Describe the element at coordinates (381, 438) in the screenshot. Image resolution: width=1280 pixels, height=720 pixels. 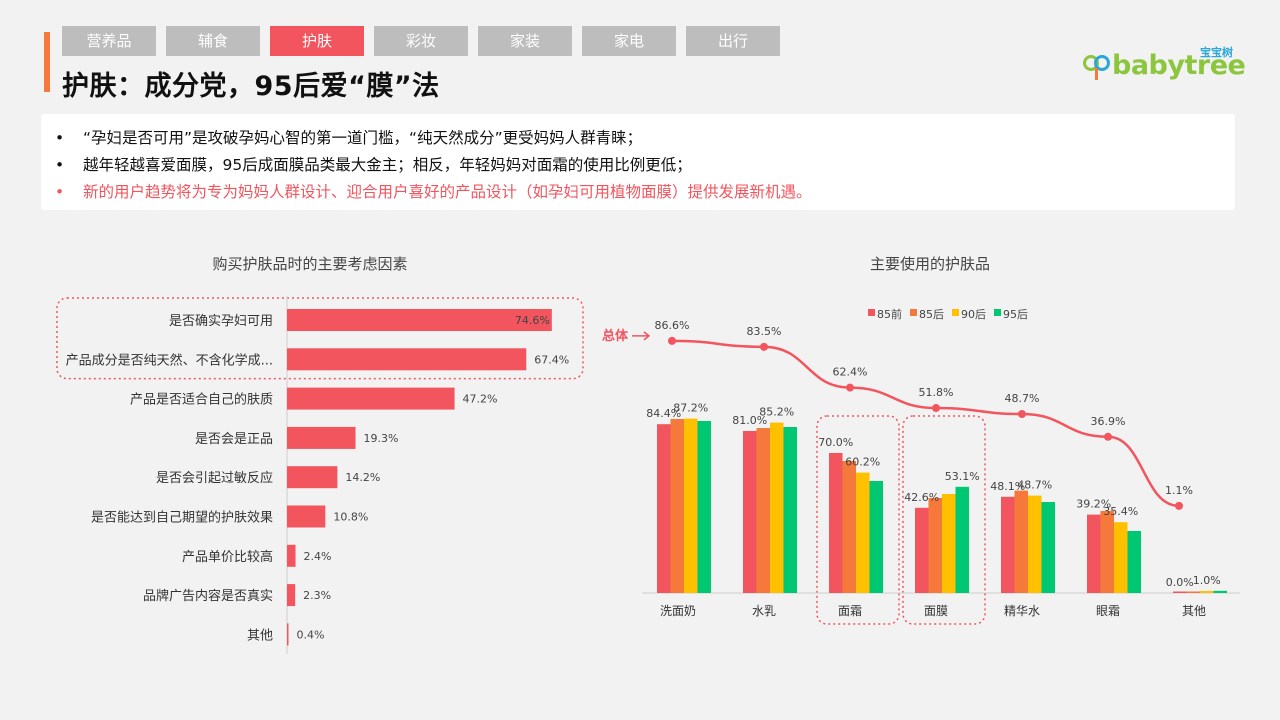
I see `value-label: 19.3%` at that location.